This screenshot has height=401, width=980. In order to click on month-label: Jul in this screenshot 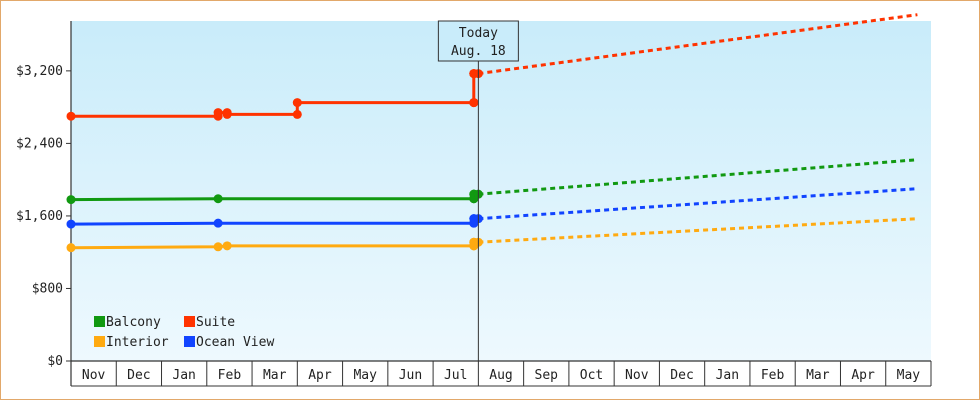, I will do `click(455, 375)`.